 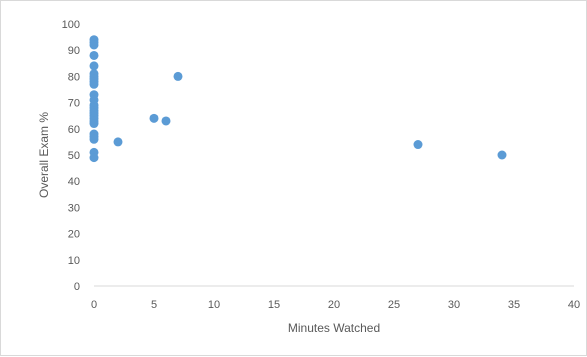 What do you see at coordinates (94, 305) in the screenshot?
I see `x-tick-label: 0` at bounding box center [94, 305].